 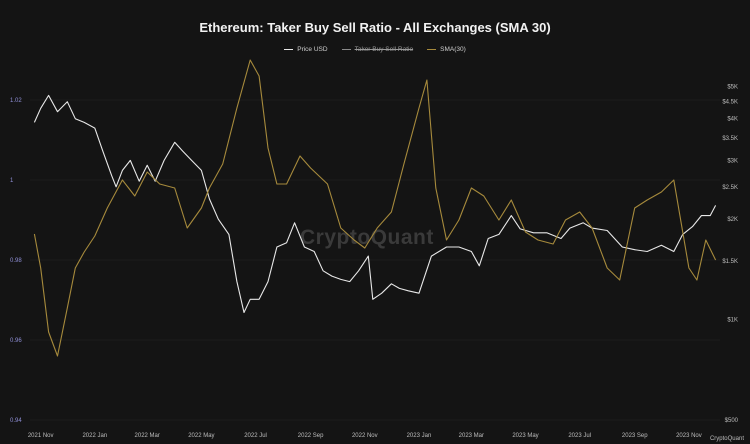 What do you see at coordinates (471, 436) in the screenshot?
I see `x-tick-label: 2023 Mar` at bounding box center [471, 436].